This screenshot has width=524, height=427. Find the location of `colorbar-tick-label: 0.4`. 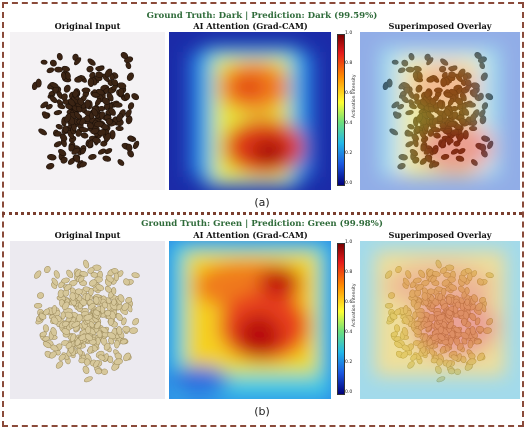

colorbar-tick-label: 0.4 is located at coordinates (349, 123).